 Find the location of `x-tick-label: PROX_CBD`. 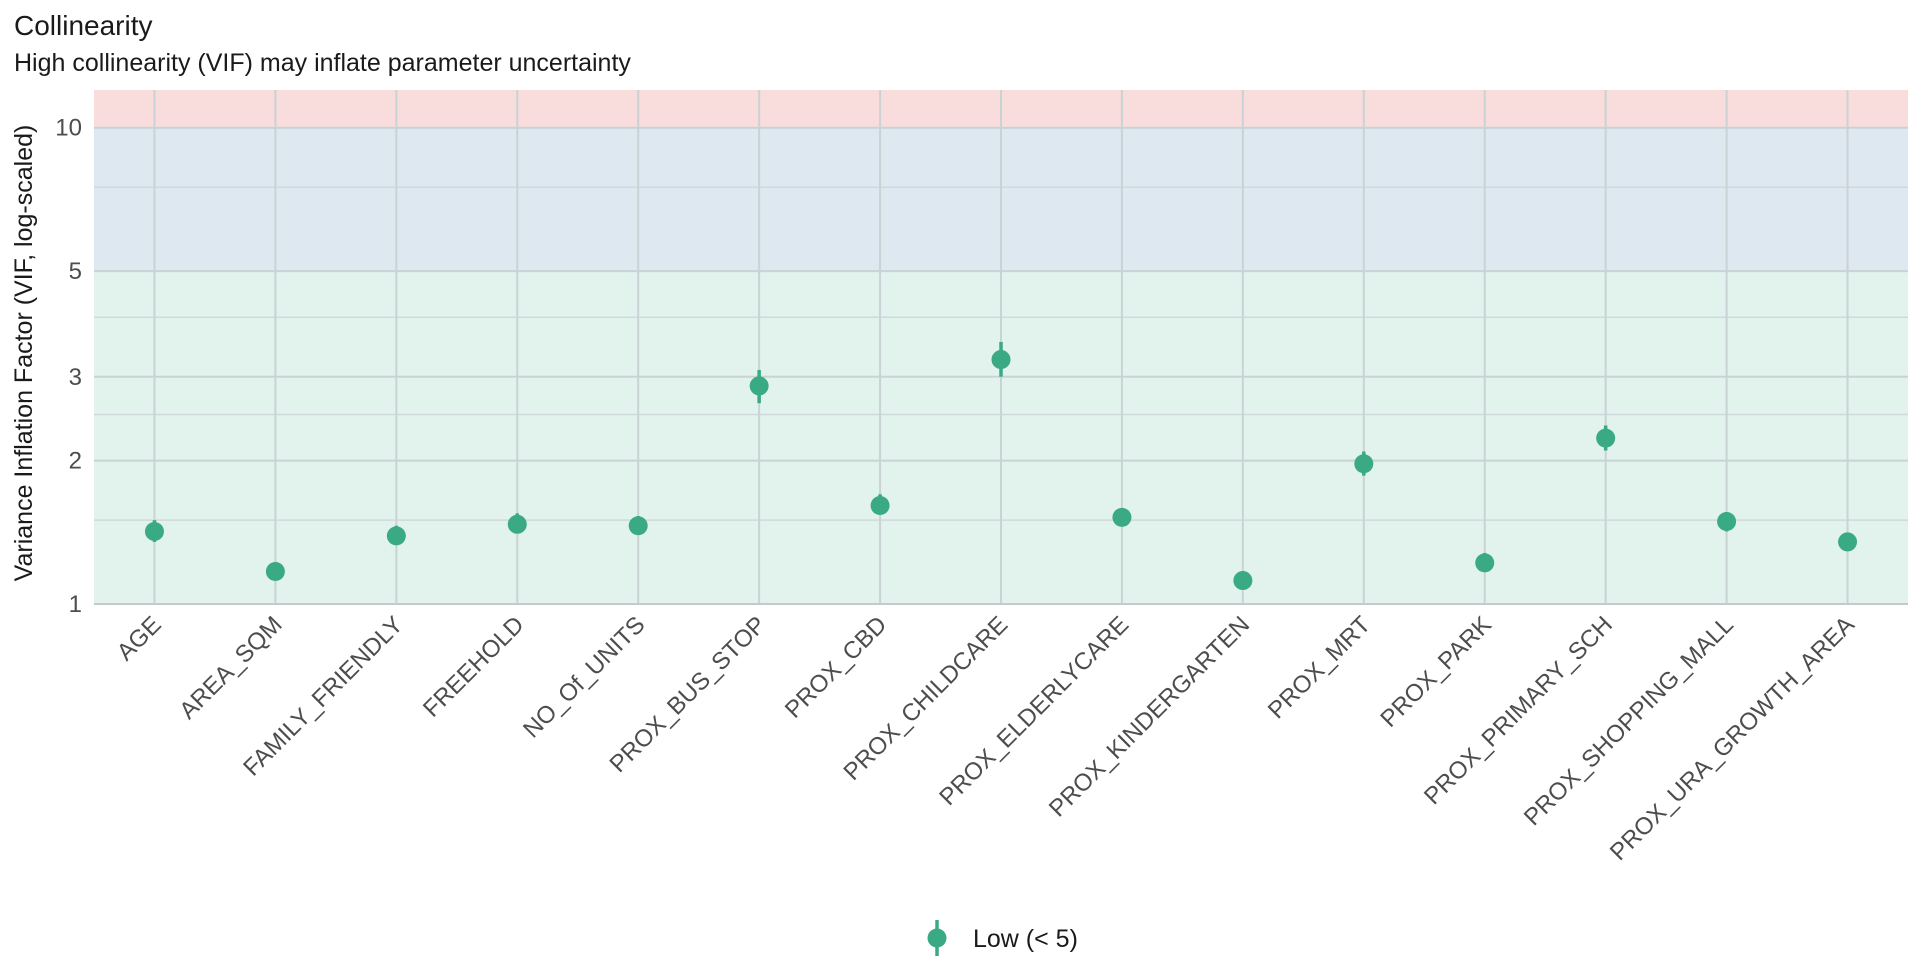

x-tick-label: PROX_CBD is located at coordinates (836, 667).